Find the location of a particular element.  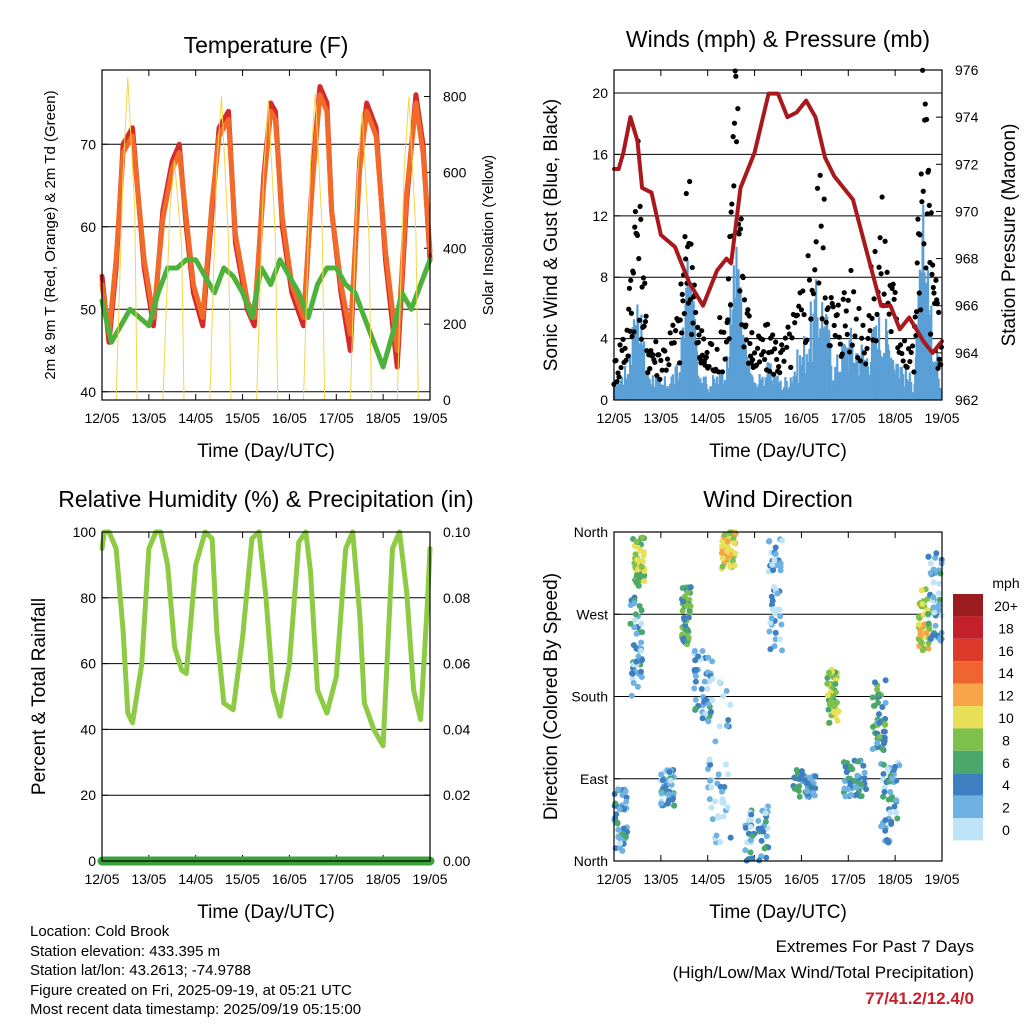

x-tick-label: 18/05 is located at coordinates (895, 418).